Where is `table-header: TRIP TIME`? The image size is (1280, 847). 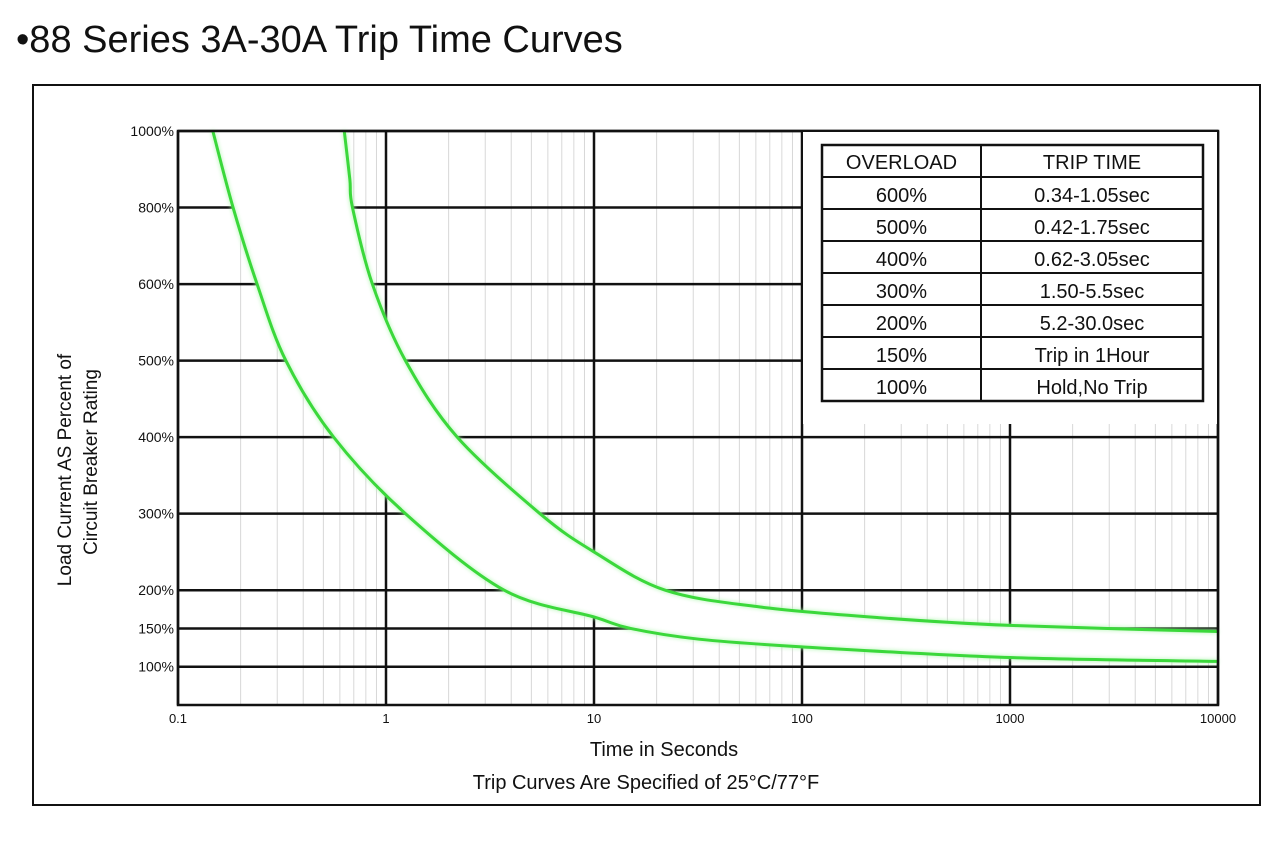
table-header: TRIP TIME is located at coordinates (1092, 163).